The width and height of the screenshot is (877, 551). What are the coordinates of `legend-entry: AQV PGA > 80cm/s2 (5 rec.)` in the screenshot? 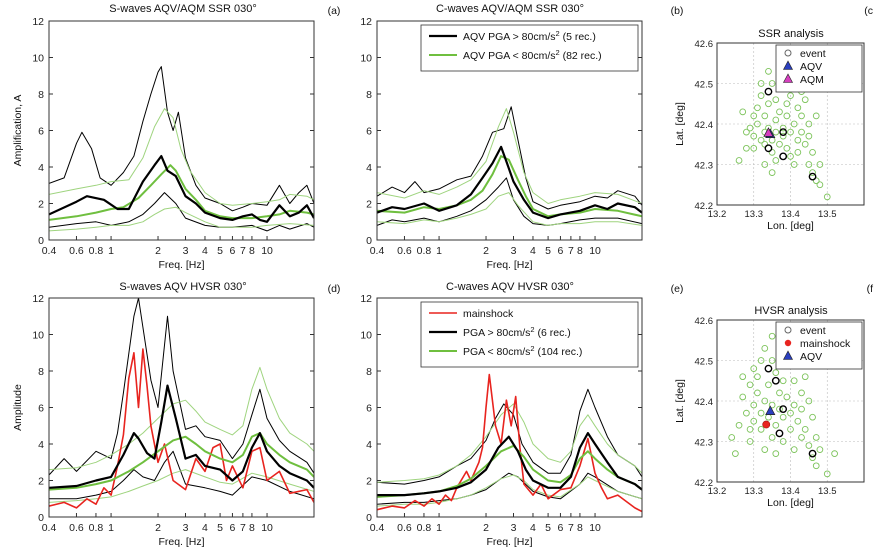 It's located at (529, 36).